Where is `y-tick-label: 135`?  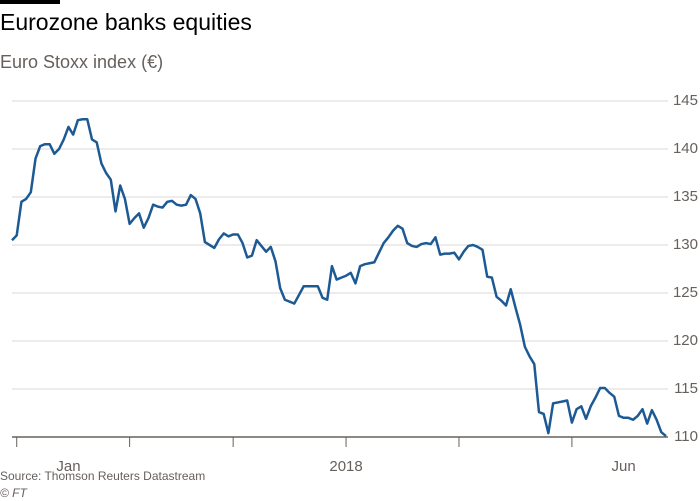 y-tick-label: 135 is located at coordinates (685, 196).